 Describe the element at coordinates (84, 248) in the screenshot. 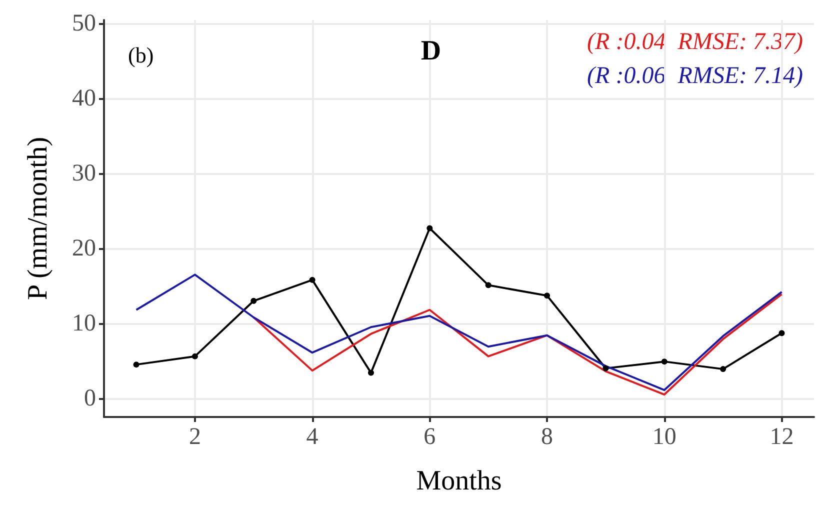

I see `y-tick-label: 20` at that location.